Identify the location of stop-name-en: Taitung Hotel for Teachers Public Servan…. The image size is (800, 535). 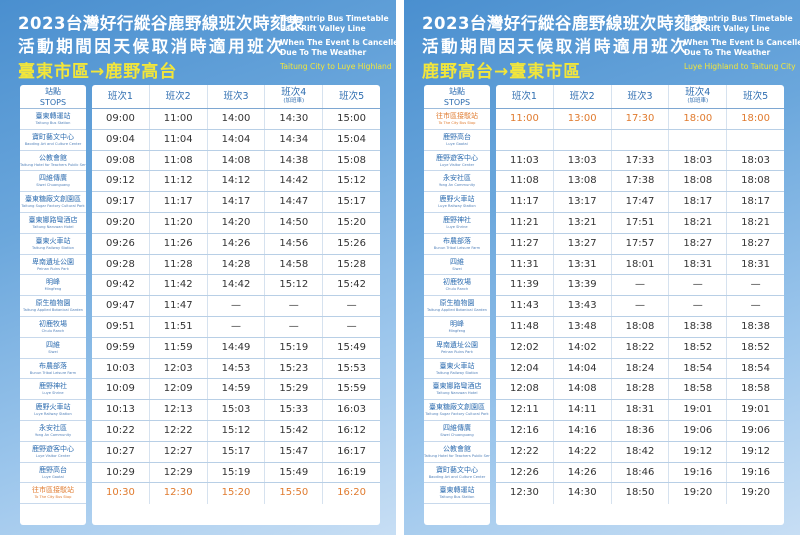
(457, 455).